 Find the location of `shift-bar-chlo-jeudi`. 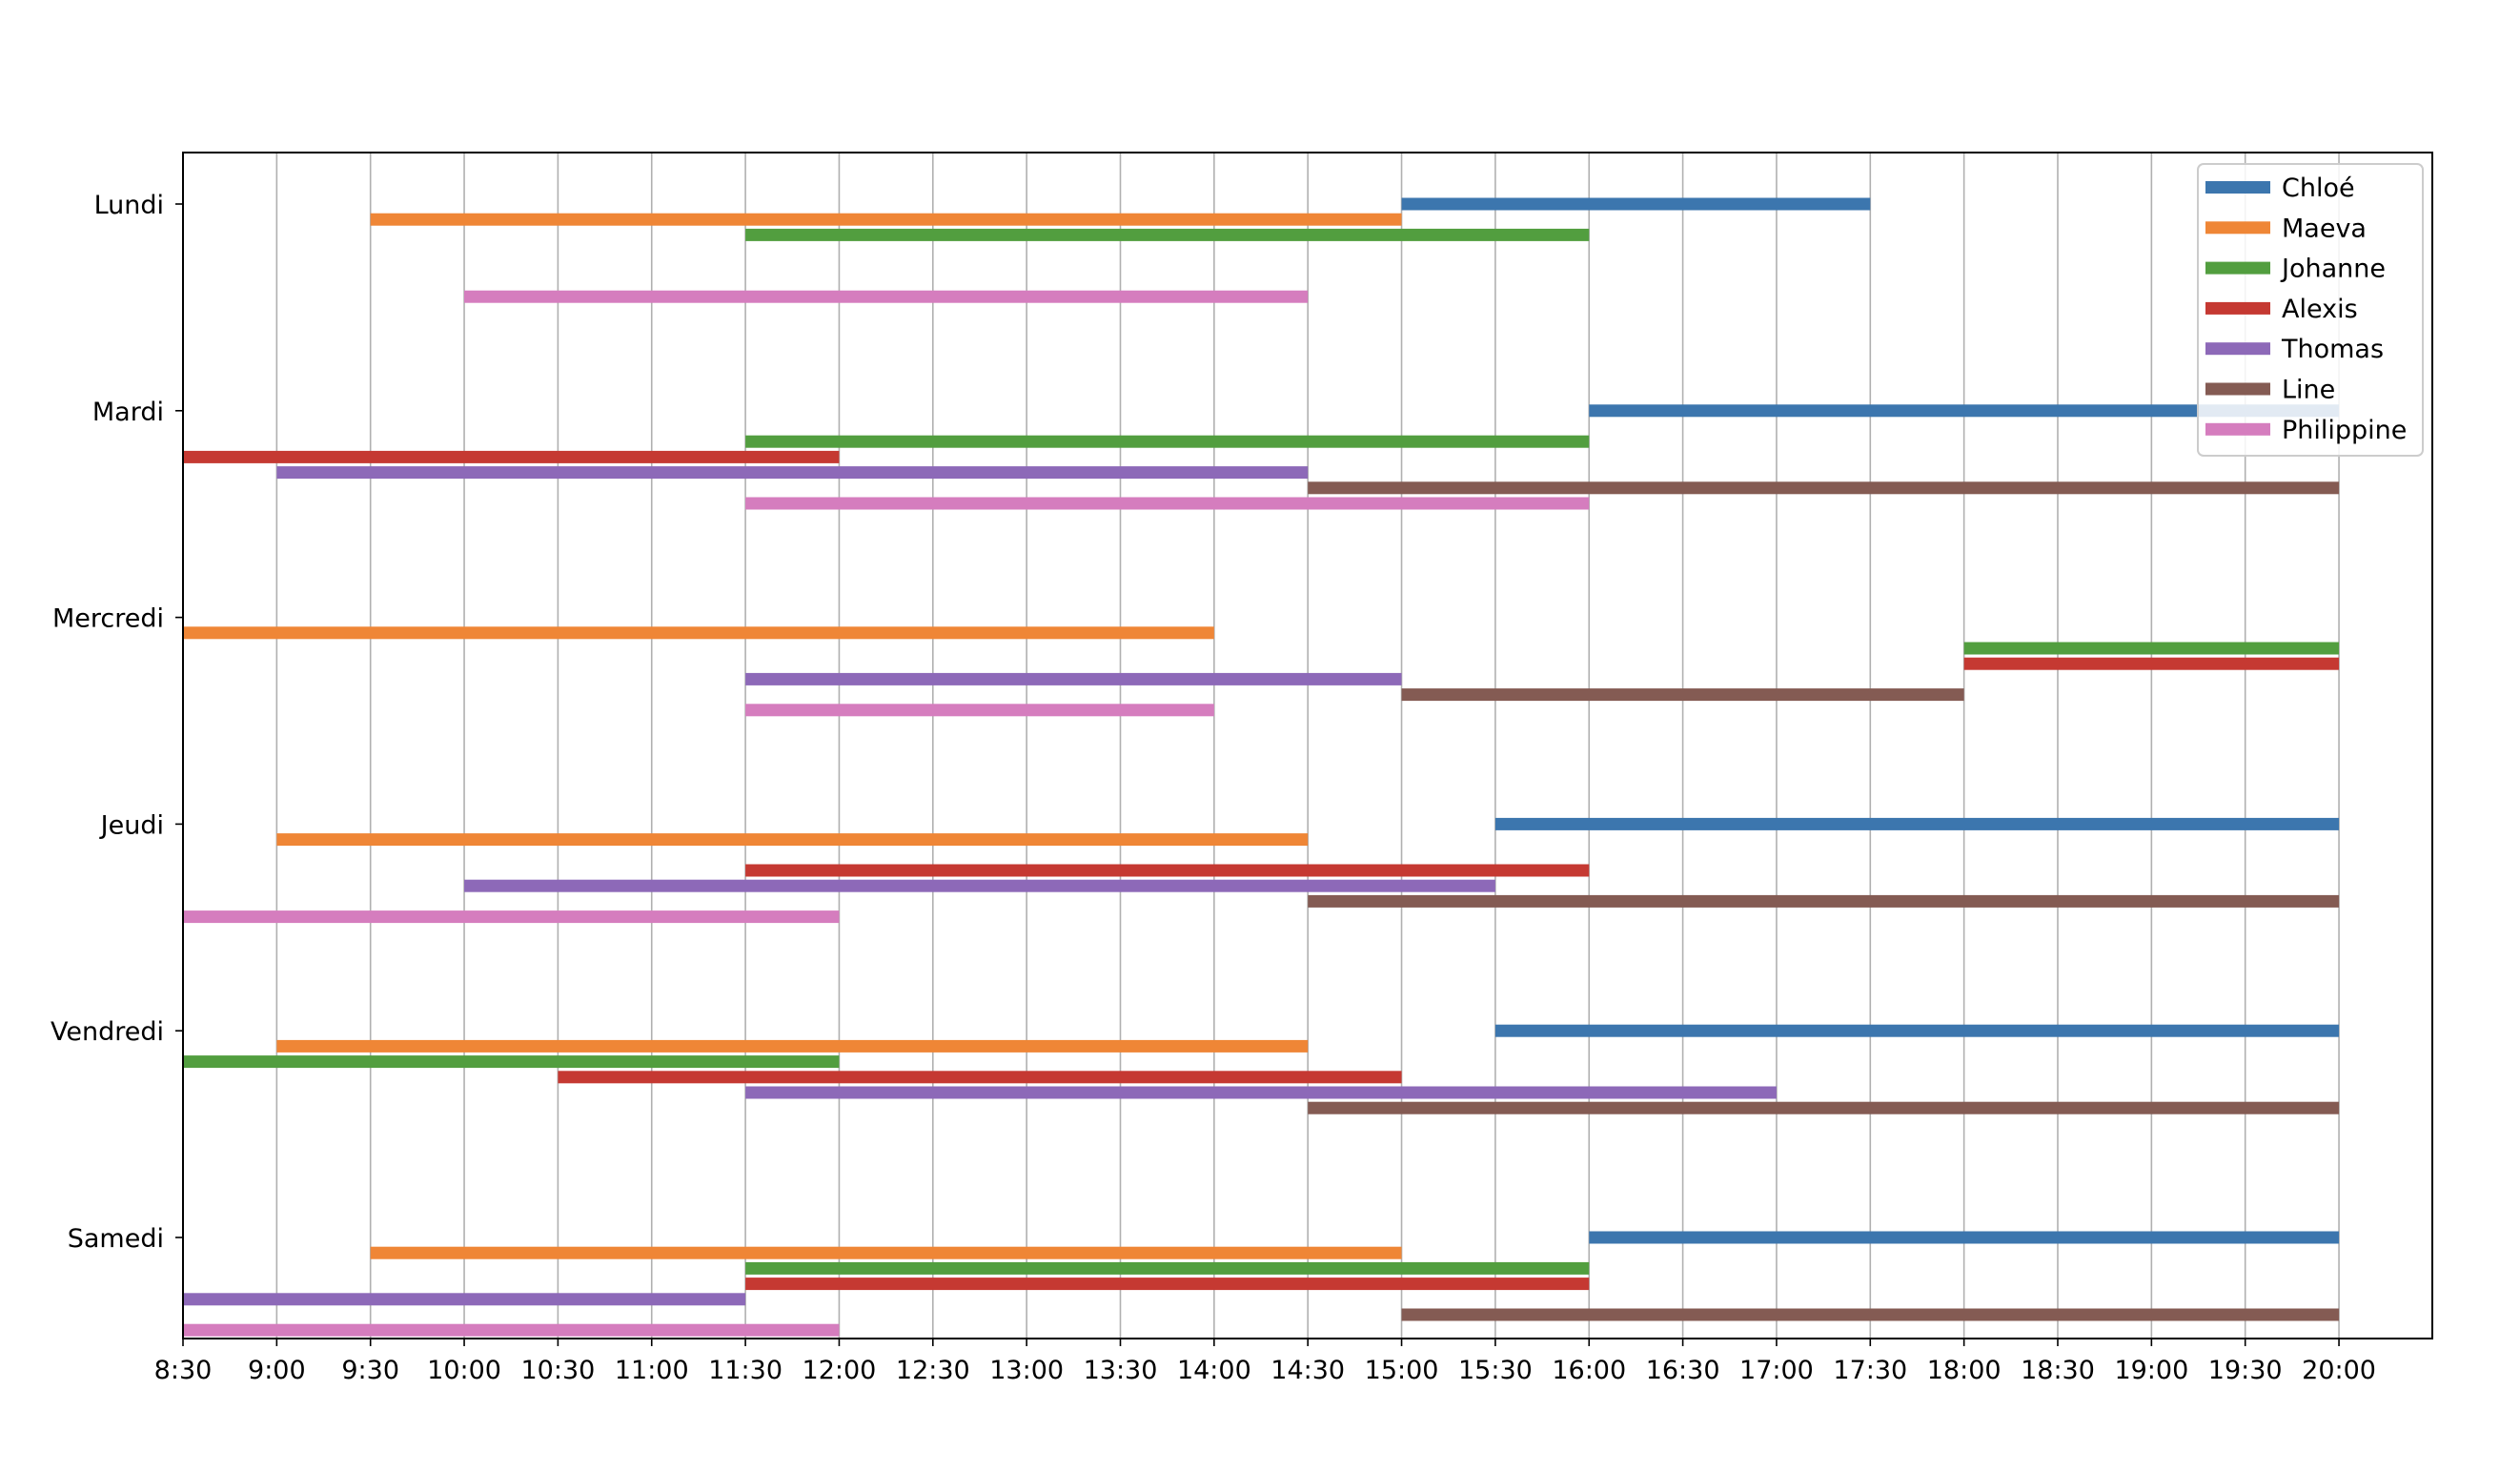

shift-bar-chlo-jeudi is located at coordinates (1917, 823).